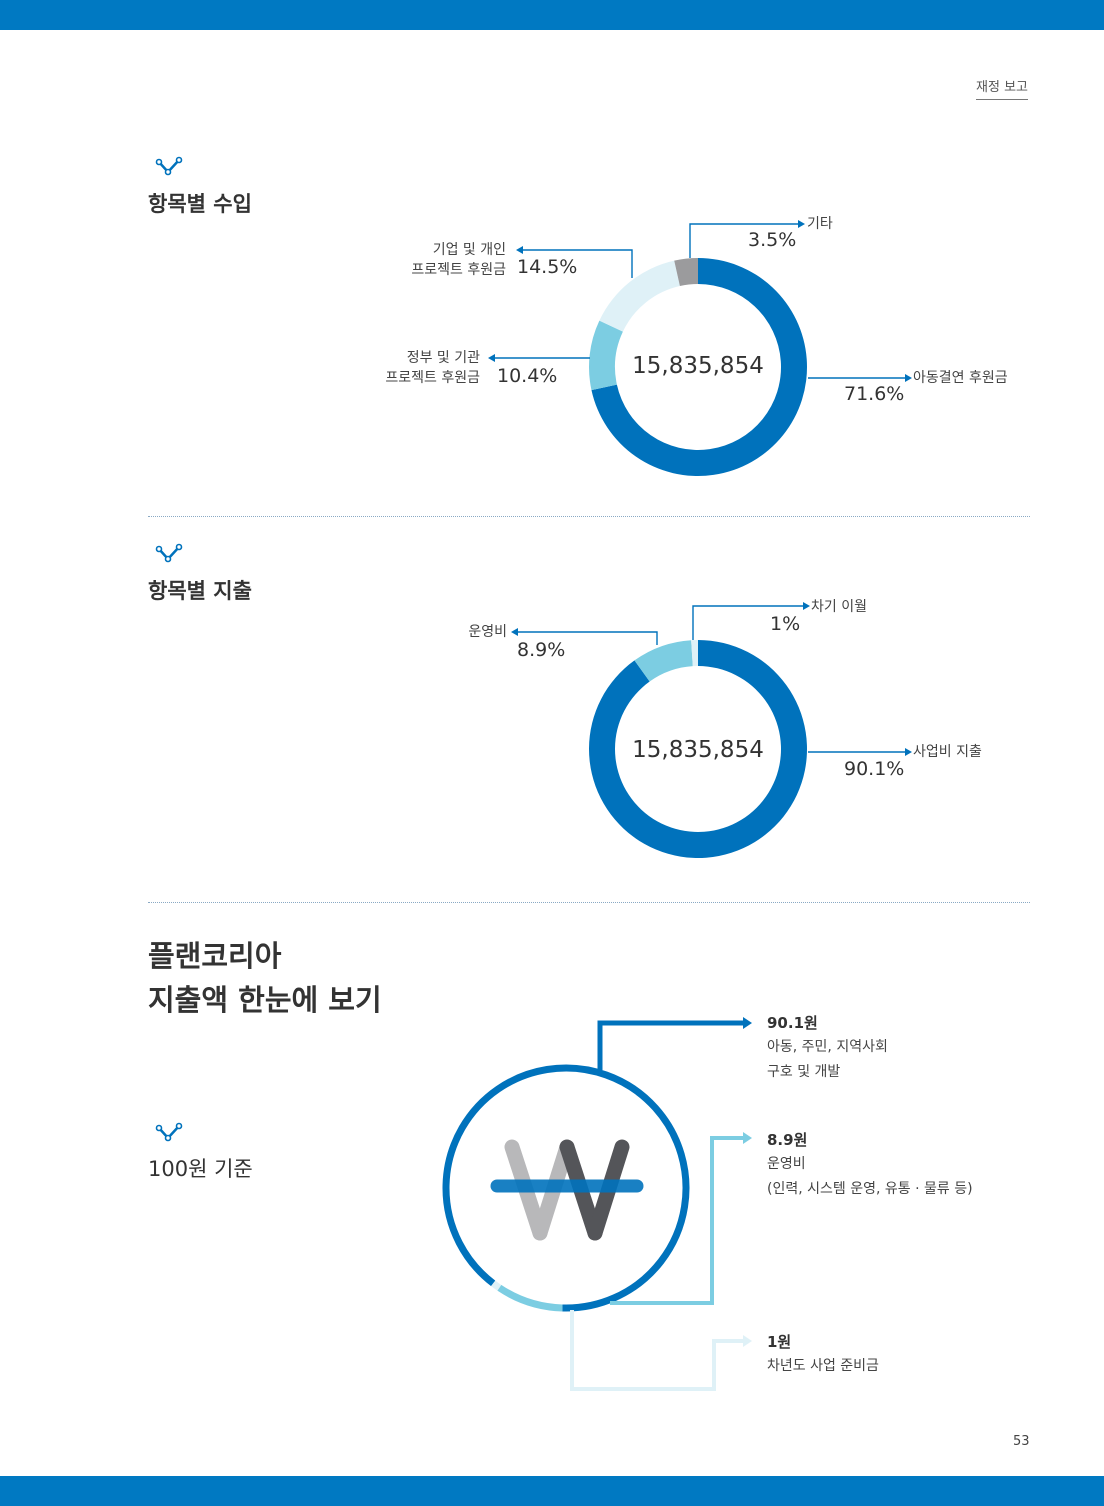 The width and height of the screenshot is (1104, 1506). What do you see at coordinates (908, 752) in the screenshot?
I see `arrow-business` at bounding box center [908, 752].